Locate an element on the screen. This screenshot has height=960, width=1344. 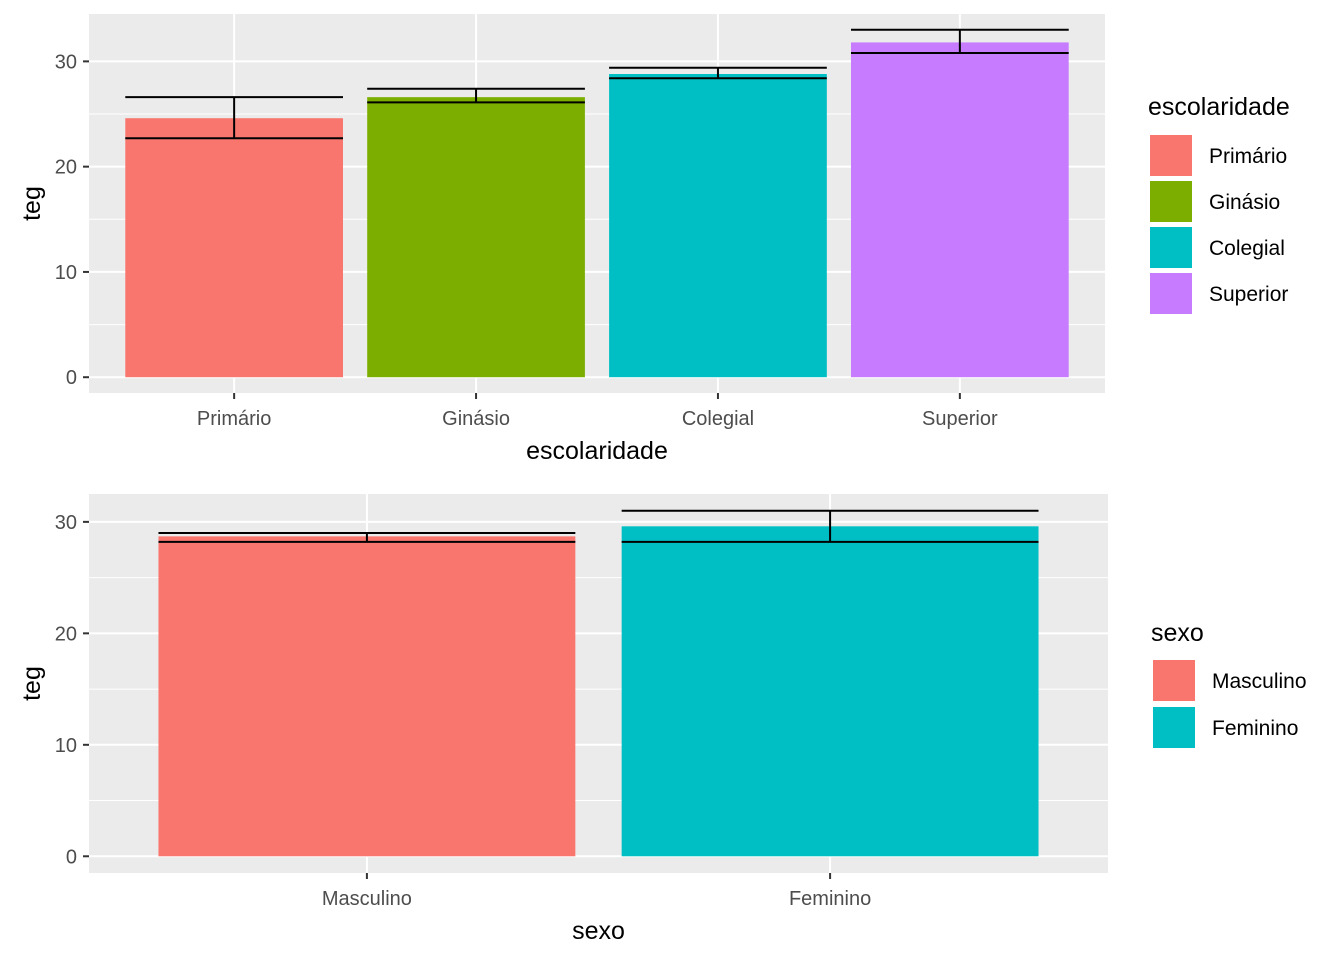
x-tick-label: Primário is located at coordinates (234, 419).